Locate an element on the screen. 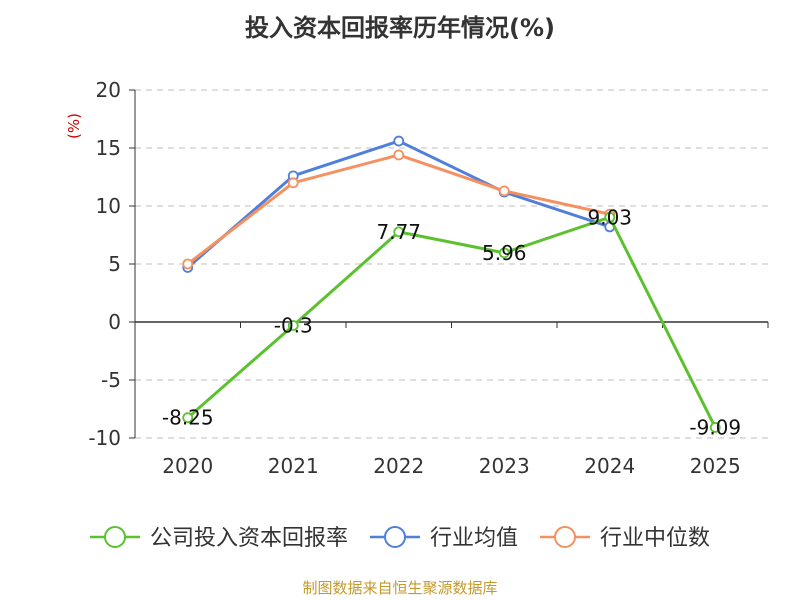  x-tick-label: 2020 is located at coordinates (187, 466).